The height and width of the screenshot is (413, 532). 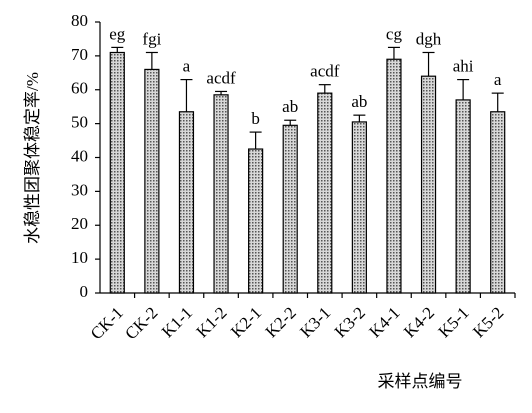 What do you see at coordinates (246, 322) in the screenshot?
I see `x-tick-label: K2-1` at bounding box center [246, 322].